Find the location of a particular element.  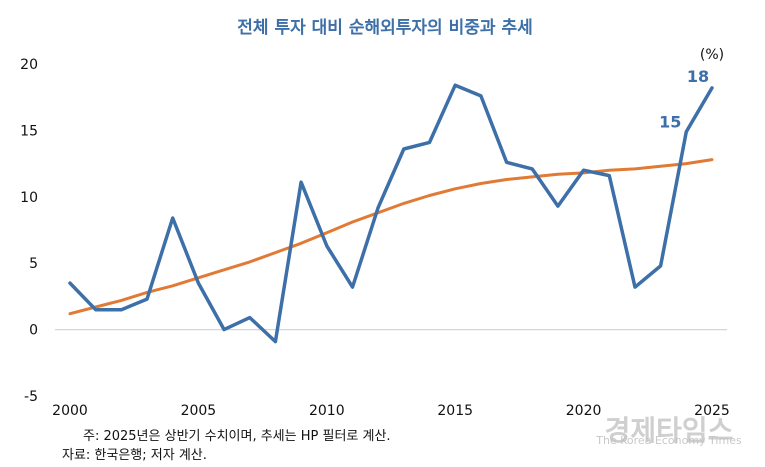

watermark-logo: 경제타임스 is located at coordinates (669, 430).